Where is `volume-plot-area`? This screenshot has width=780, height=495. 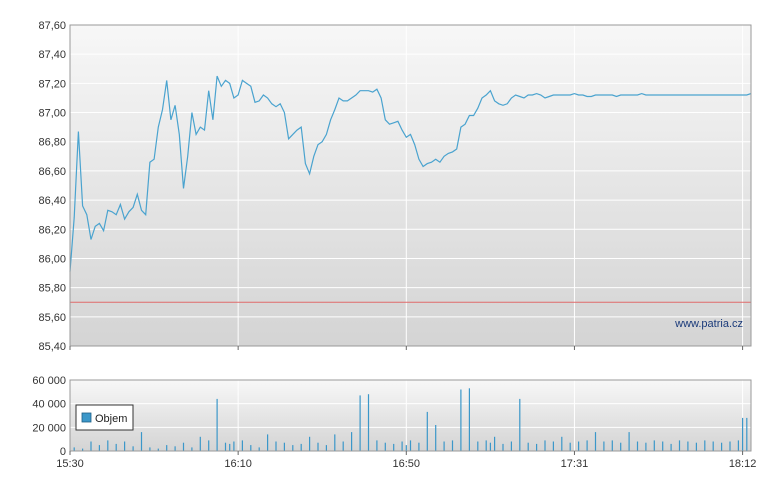
volume-plot-area is located at coordinates (410, 415).